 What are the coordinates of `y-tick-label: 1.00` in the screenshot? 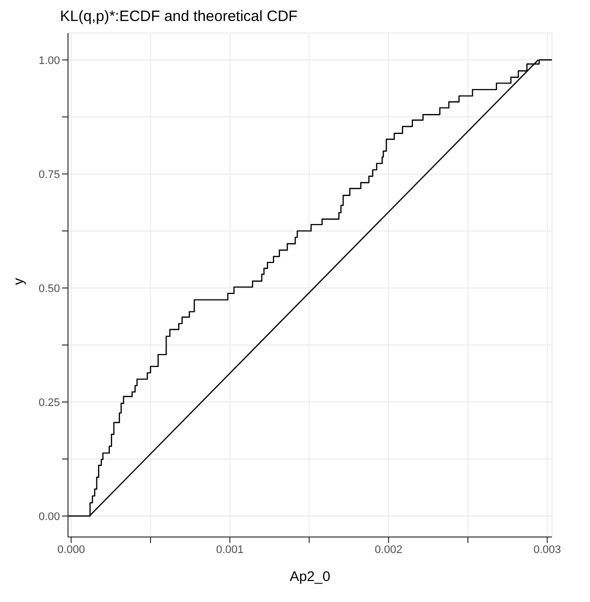 It's located at (49, 60).